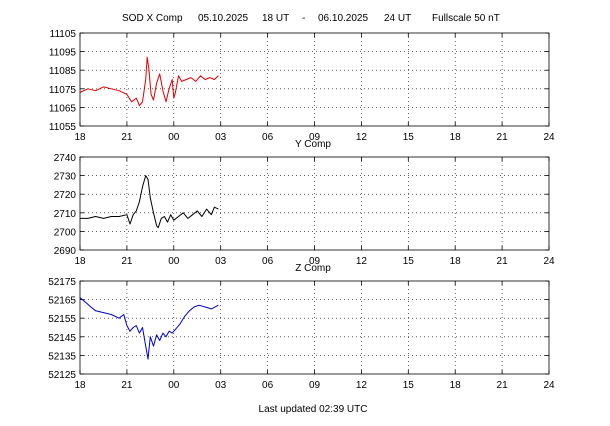 This screenshot has height=426, width=610. I want to click on header-start-time: 18 UT, so click(275, 18).